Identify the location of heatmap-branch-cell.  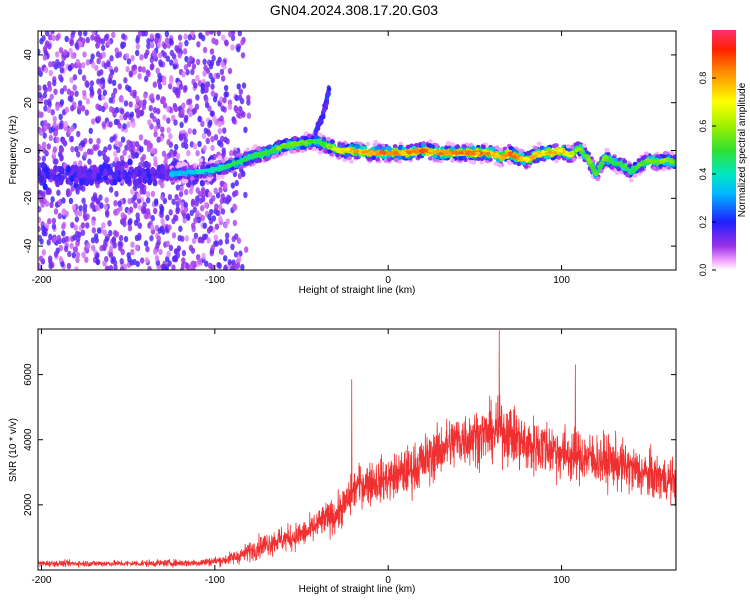
(329, 89).